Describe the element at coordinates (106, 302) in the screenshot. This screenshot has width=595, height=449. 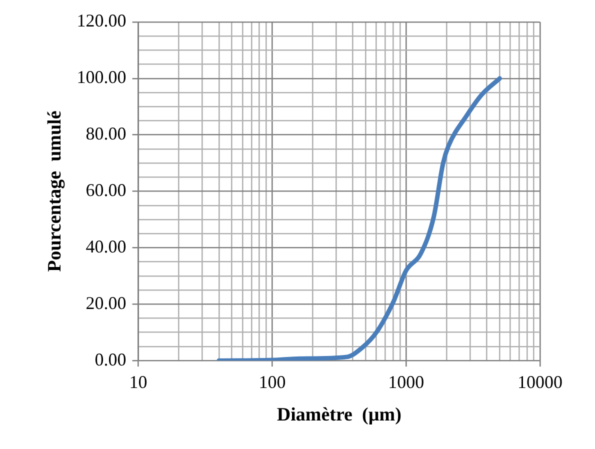
I see `y-tick-label: 20.00` at that location.